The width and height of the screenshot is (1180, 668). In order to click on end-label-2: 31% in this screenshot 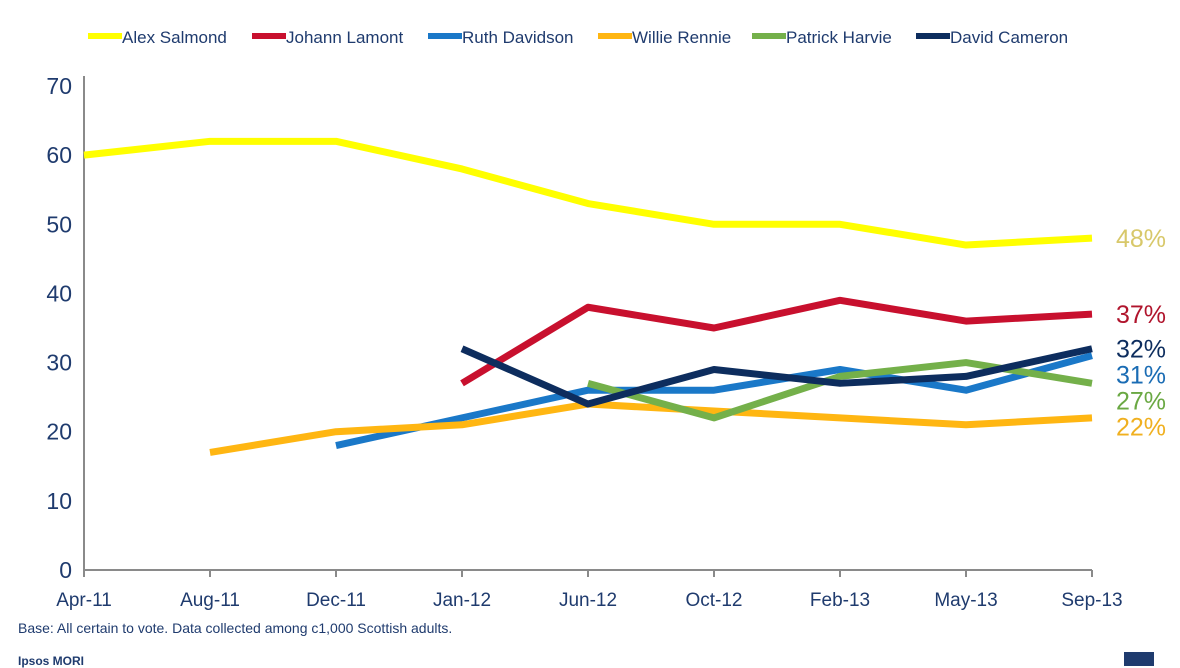, I will do `click(1141, 376)`.